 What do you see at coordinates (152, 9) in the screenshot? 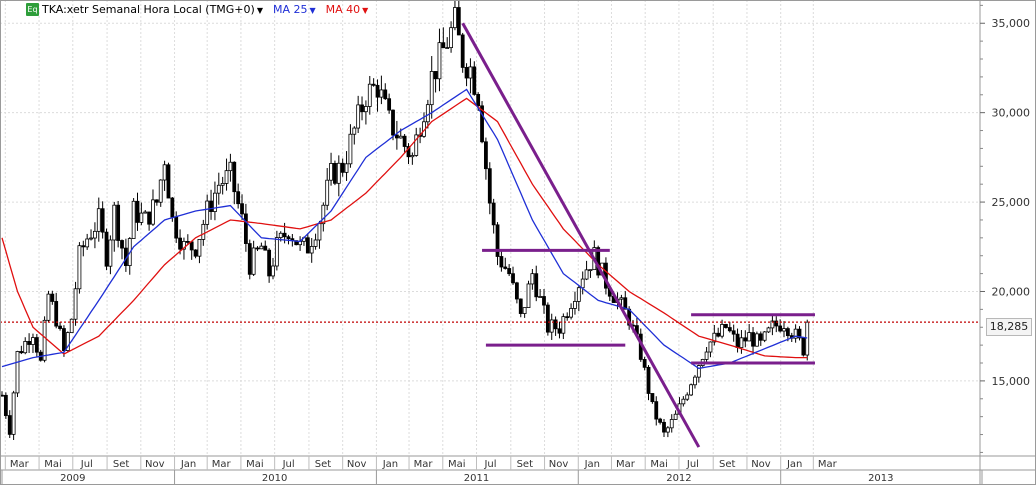
I see `instrument-selector: TKA:xetr Semanal Hora Local (TMG+0) ▼` at bounding box center [152, 9].